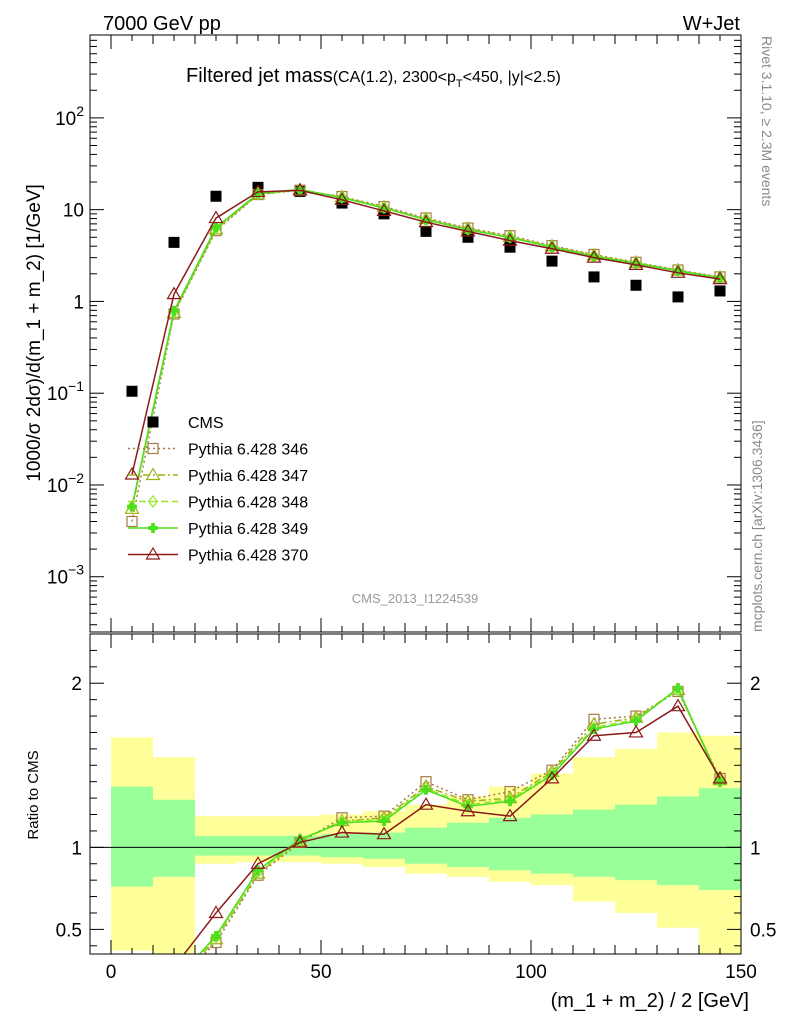 This screenshot has height=1024, width=786. Describe the element at coordinates (512, 77) in the screenshot. I see `chart-title-sub-tail: <450, |y|<2.5)` at that location.